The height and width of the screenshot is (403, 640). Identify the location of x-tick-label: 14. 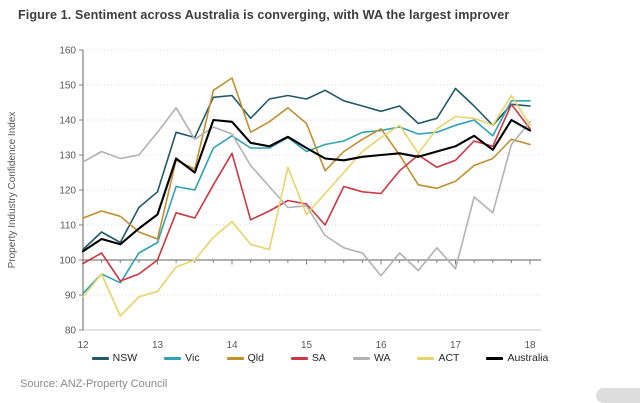
(232, 345).